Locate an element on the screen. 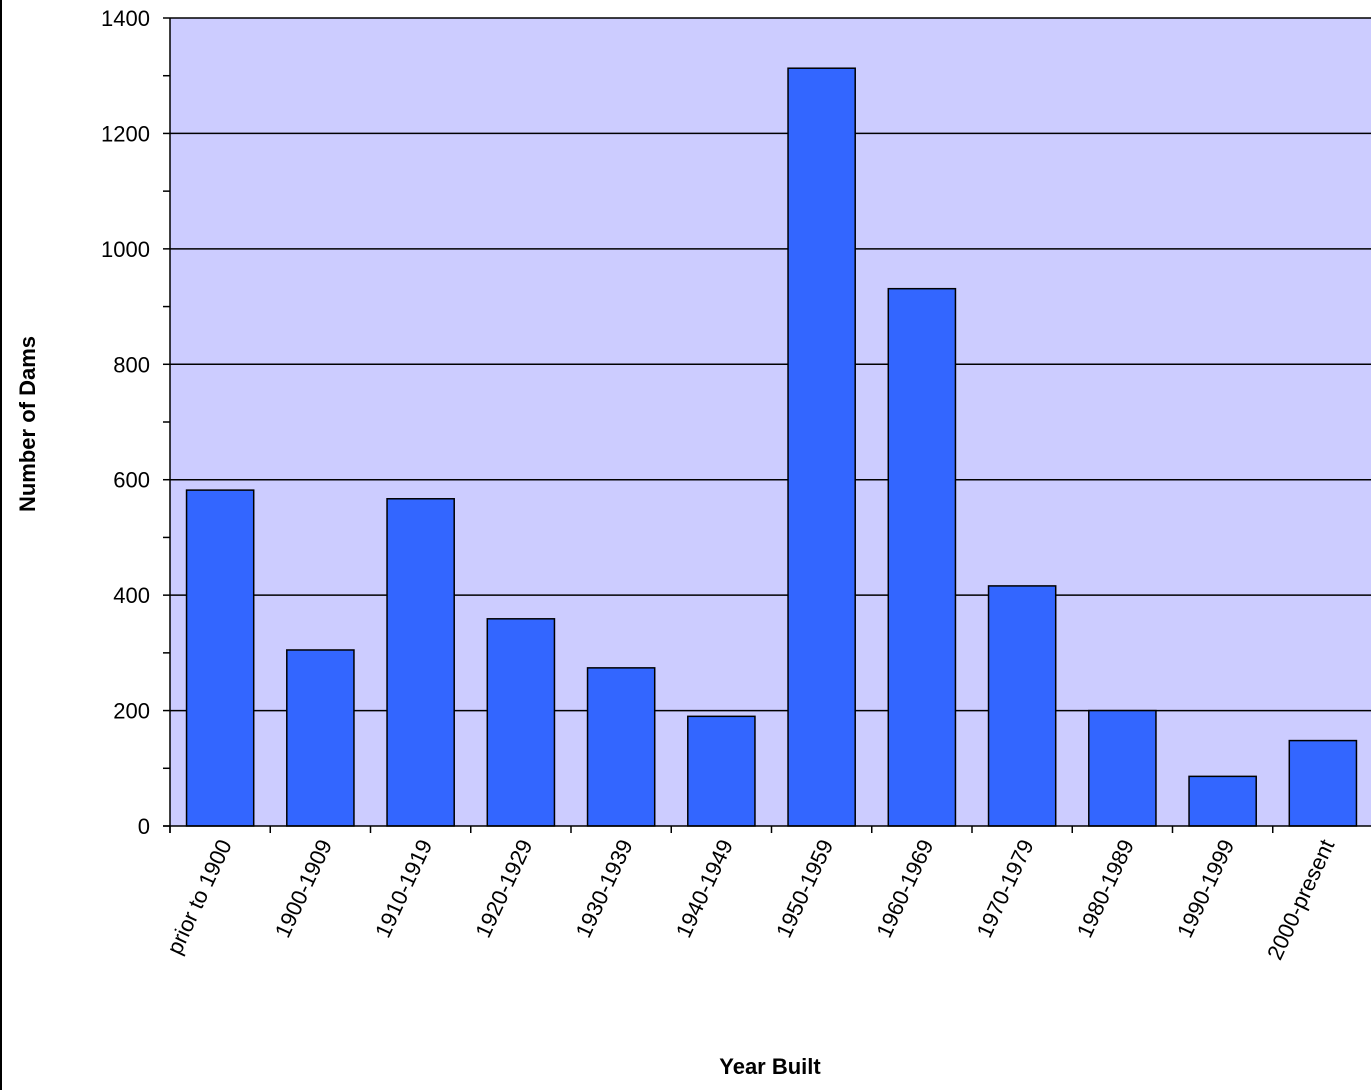 This screenshot has width=1371, height=1090. x-tick-label: 1910-1919 is located at coordinates (403, 889).